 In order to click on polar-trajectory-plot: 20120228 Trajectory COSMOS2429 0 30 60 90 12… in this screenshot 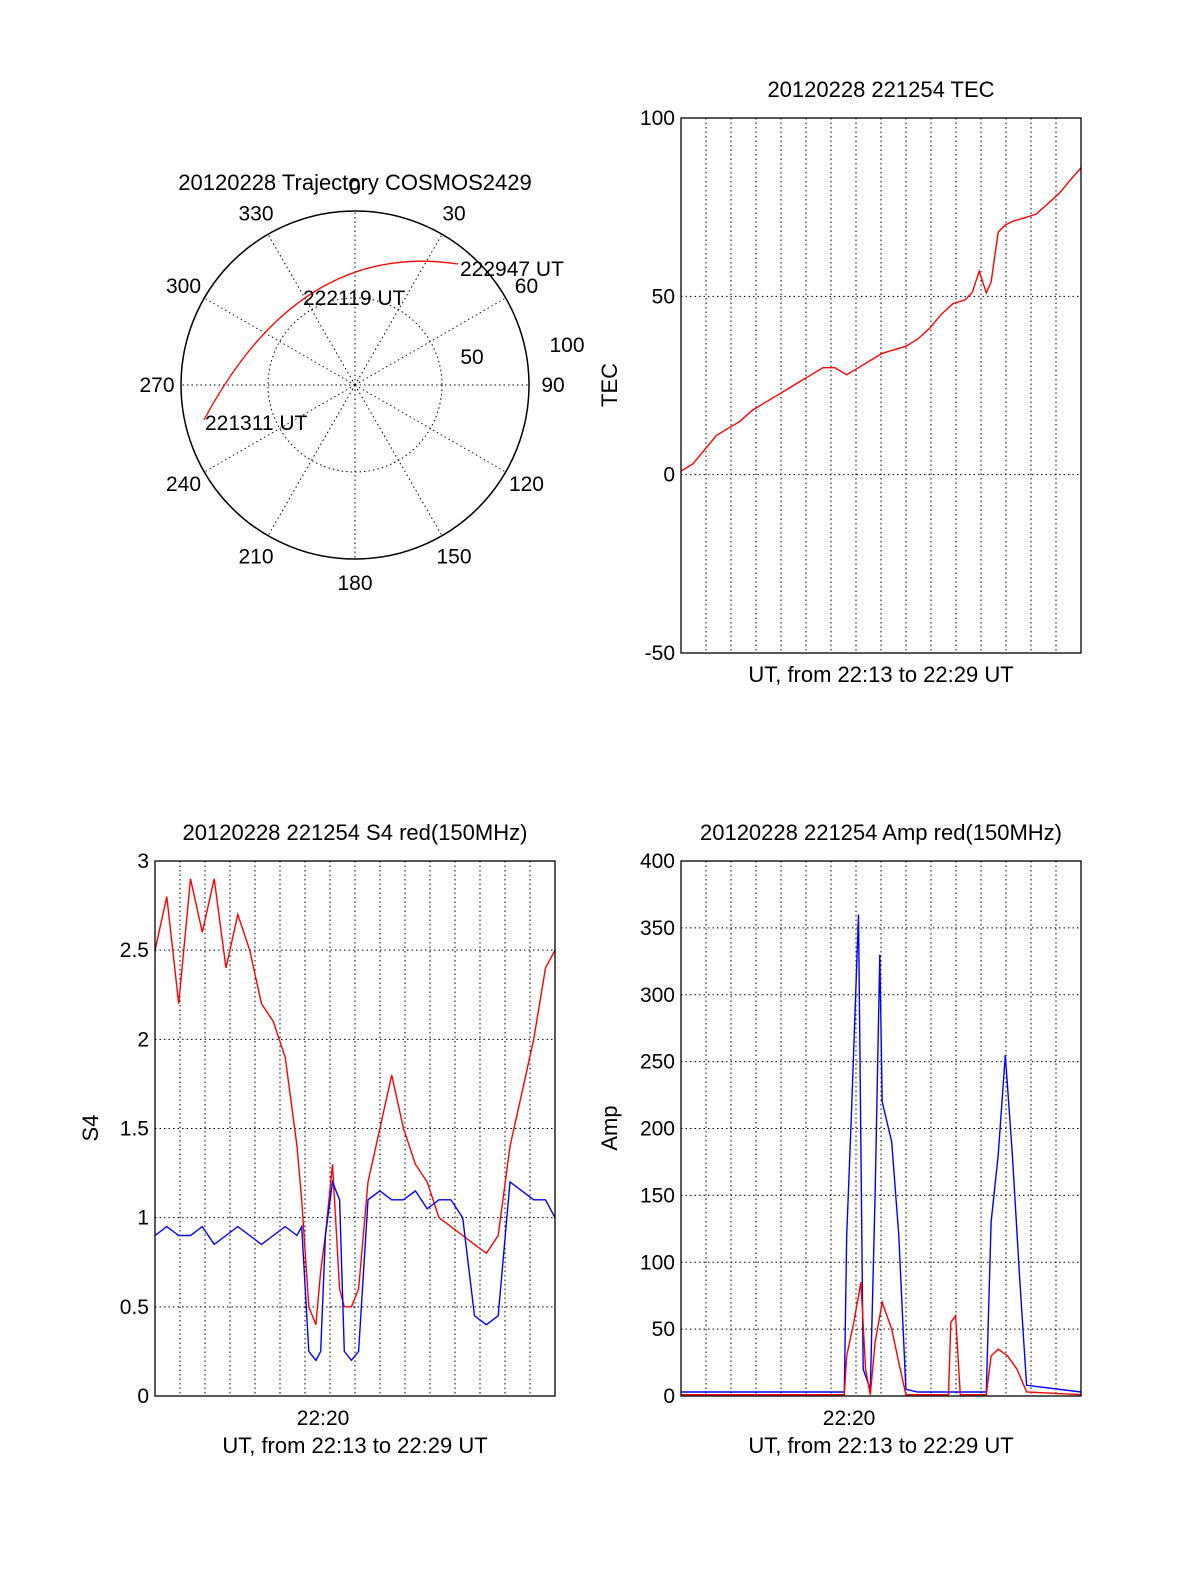, I will do `click(361, 382)`.